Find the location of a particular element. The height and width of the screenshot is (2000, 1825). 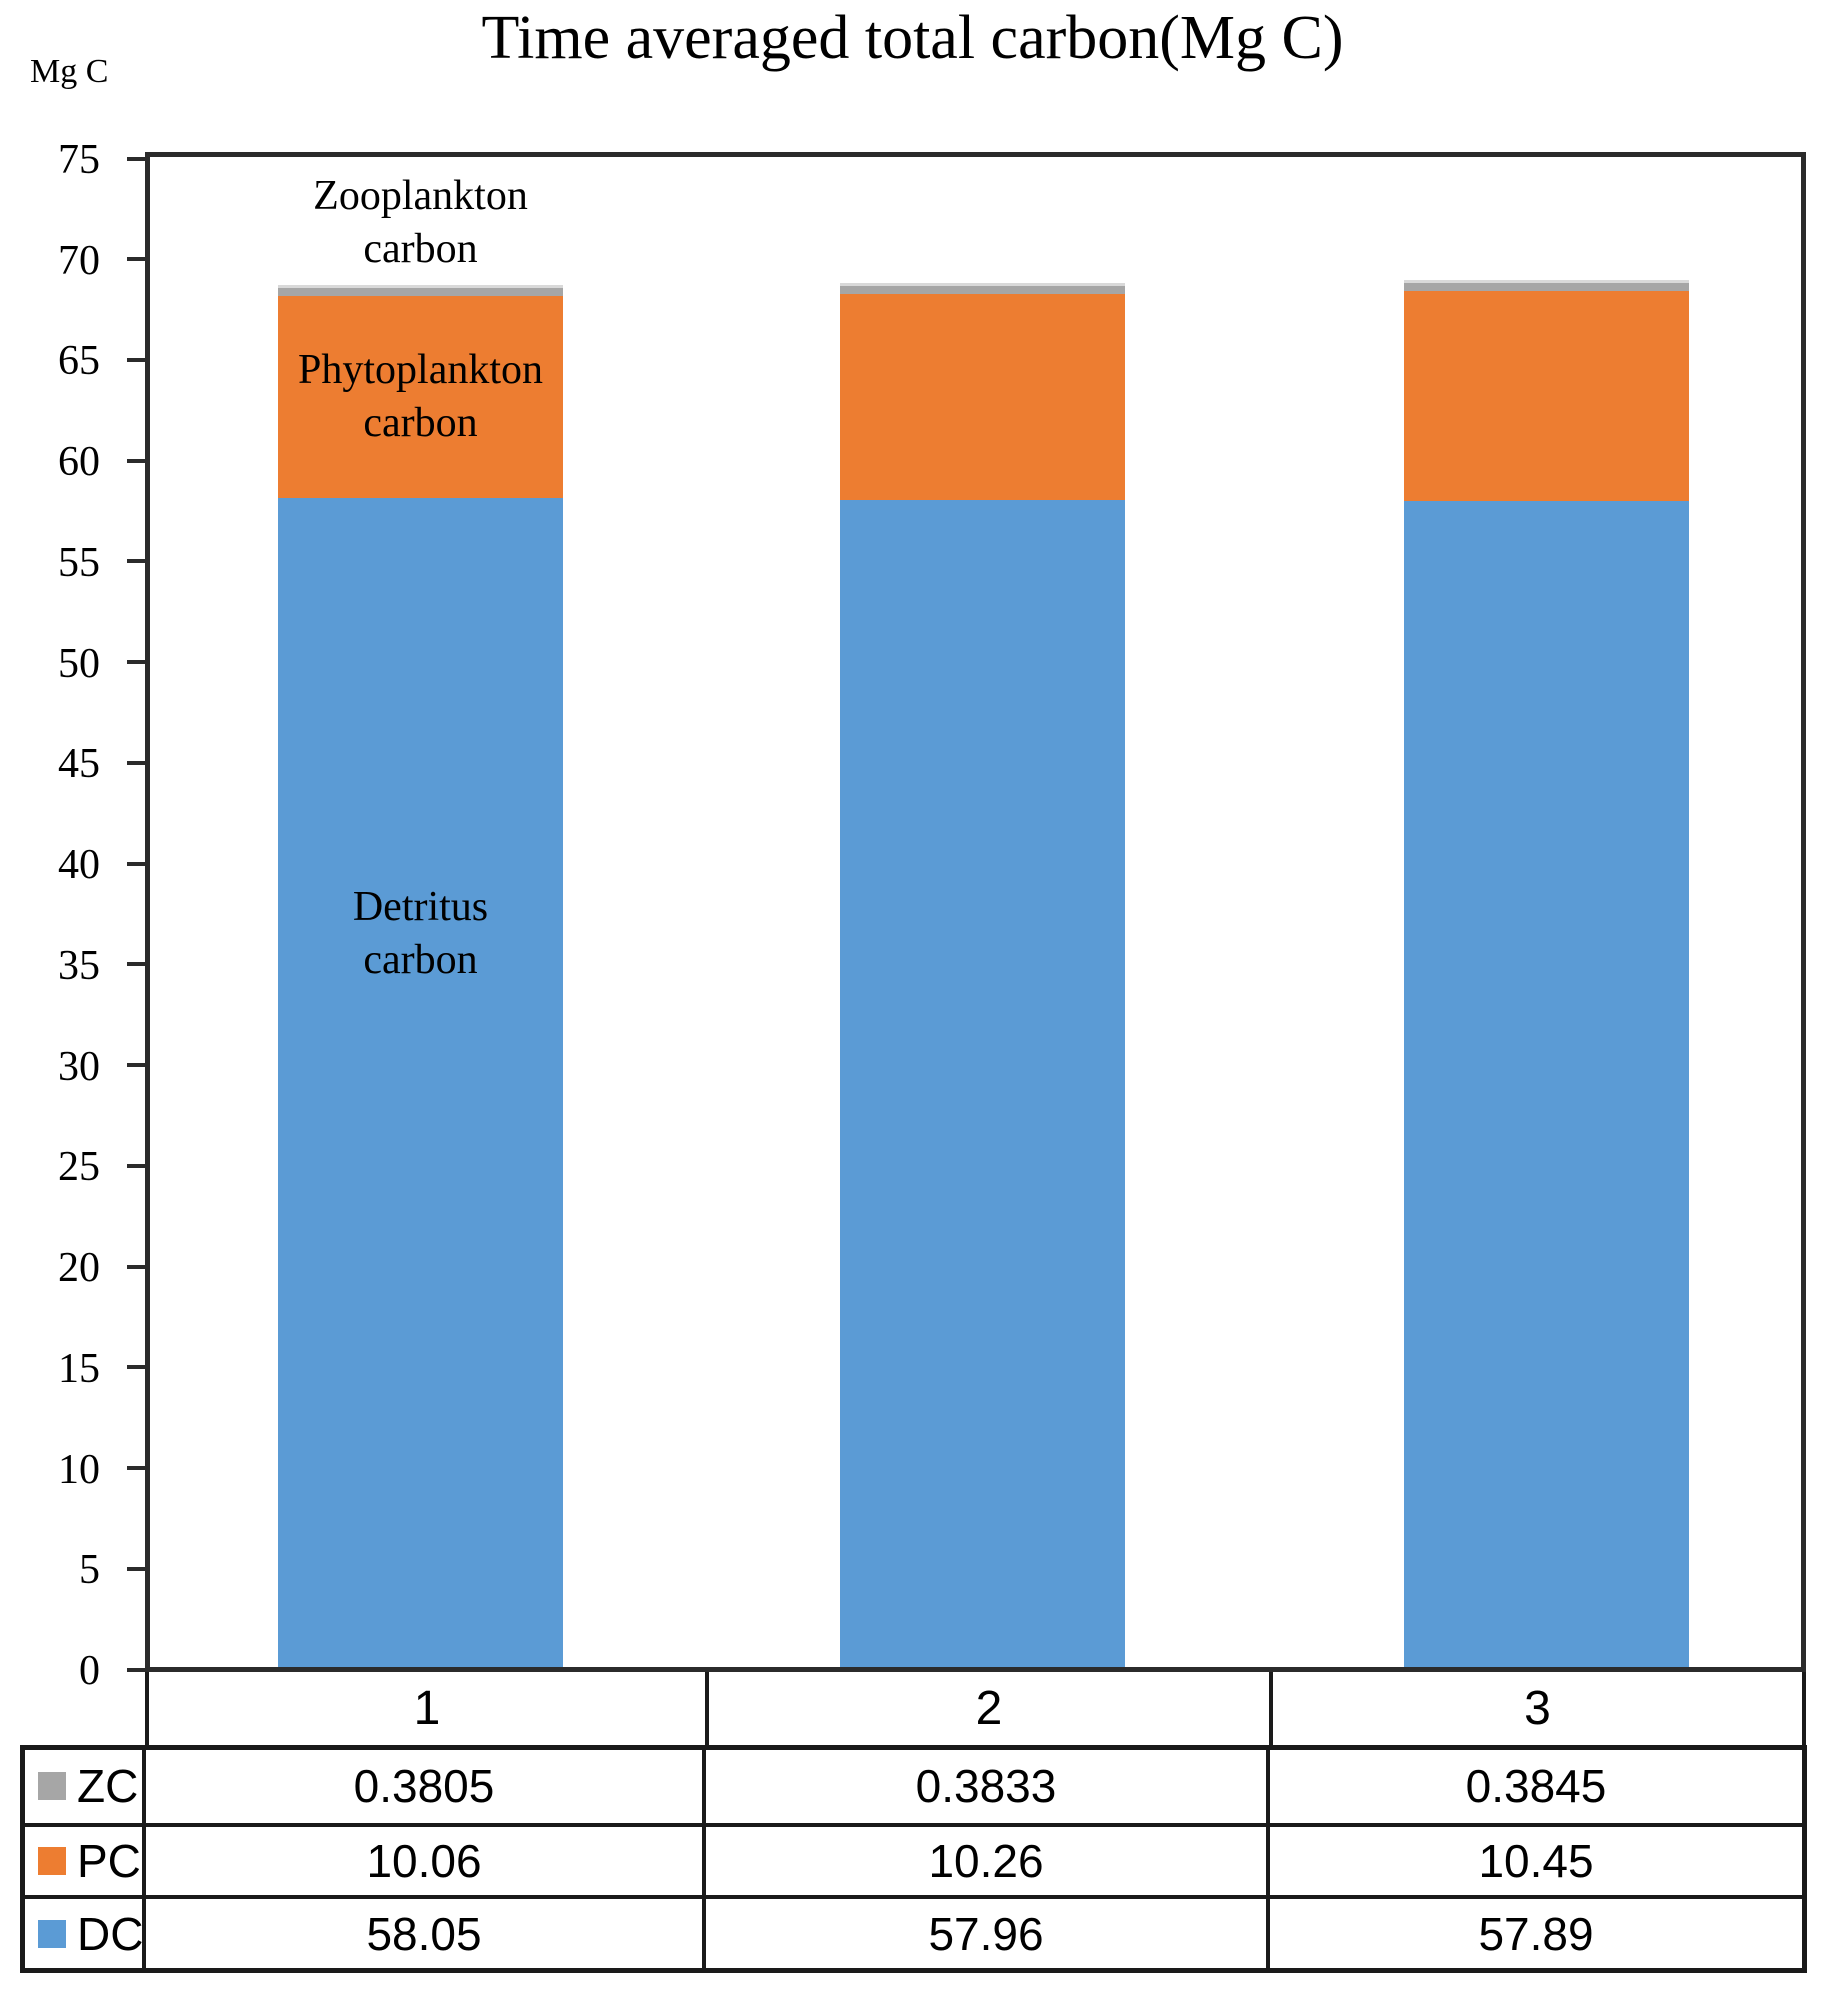

y-tick-label-40: 40 is located at coordinates (79, 865).